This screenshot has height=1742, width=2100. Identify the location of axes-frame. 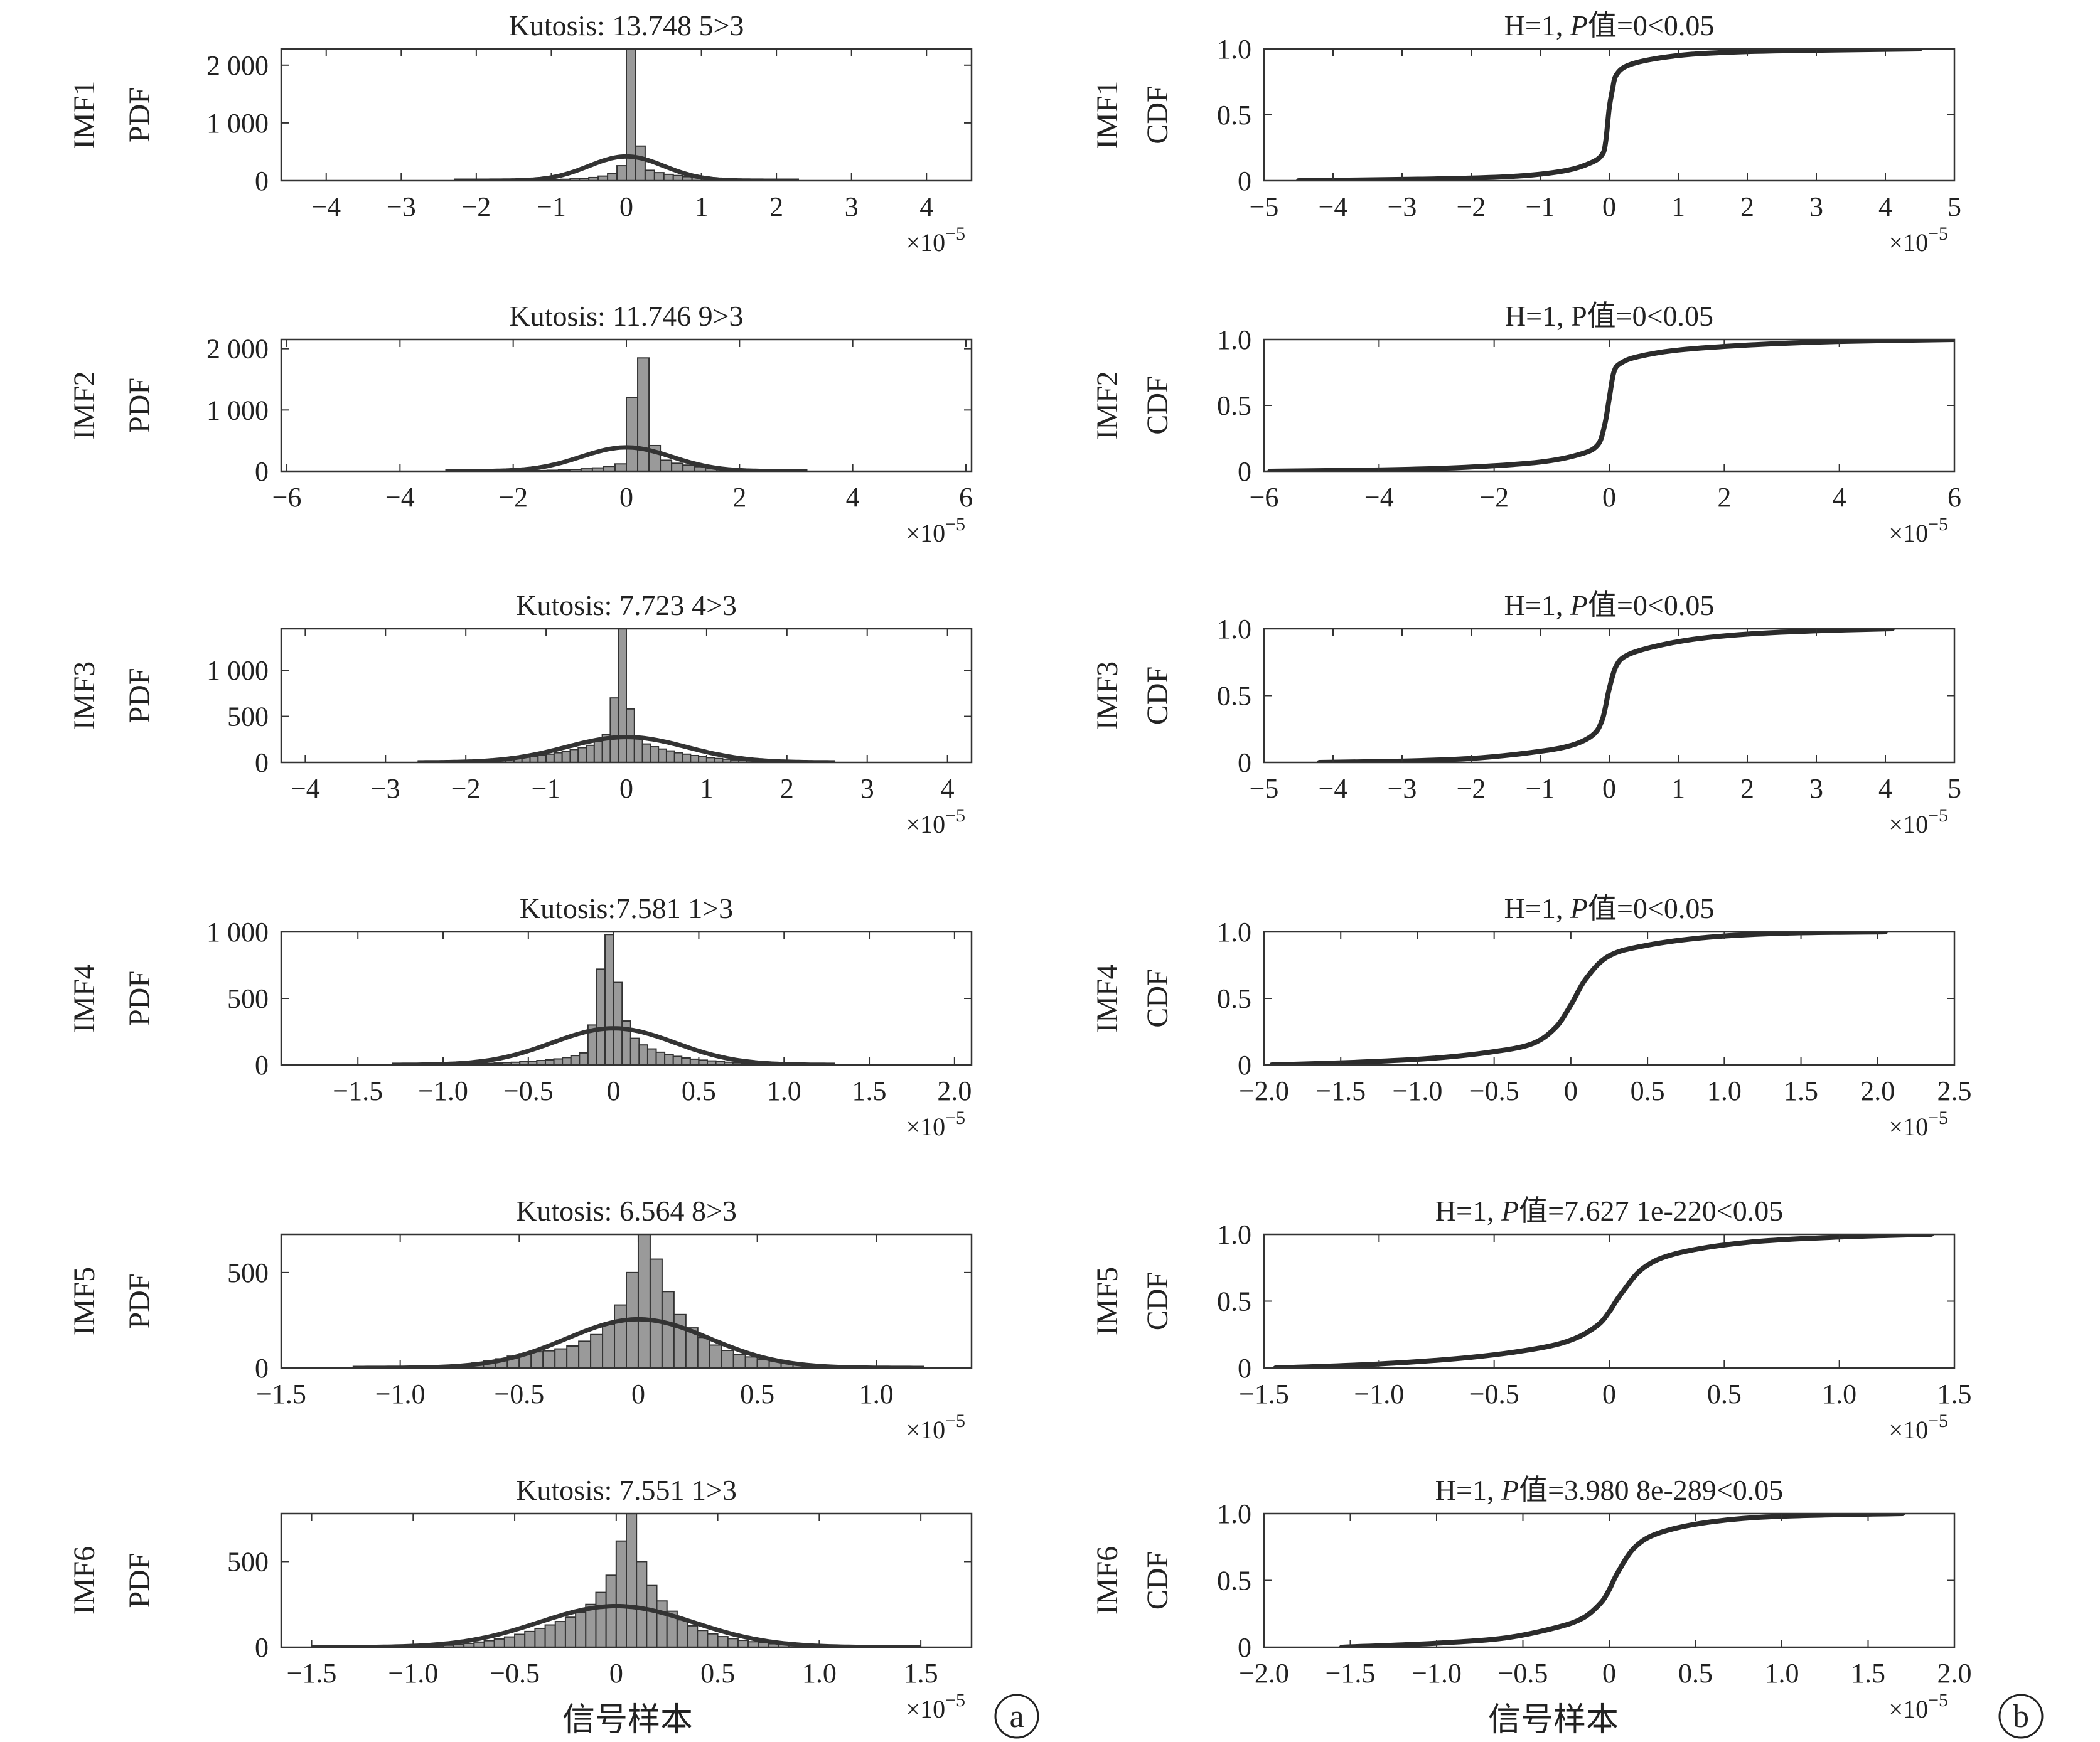
(626, 1301).